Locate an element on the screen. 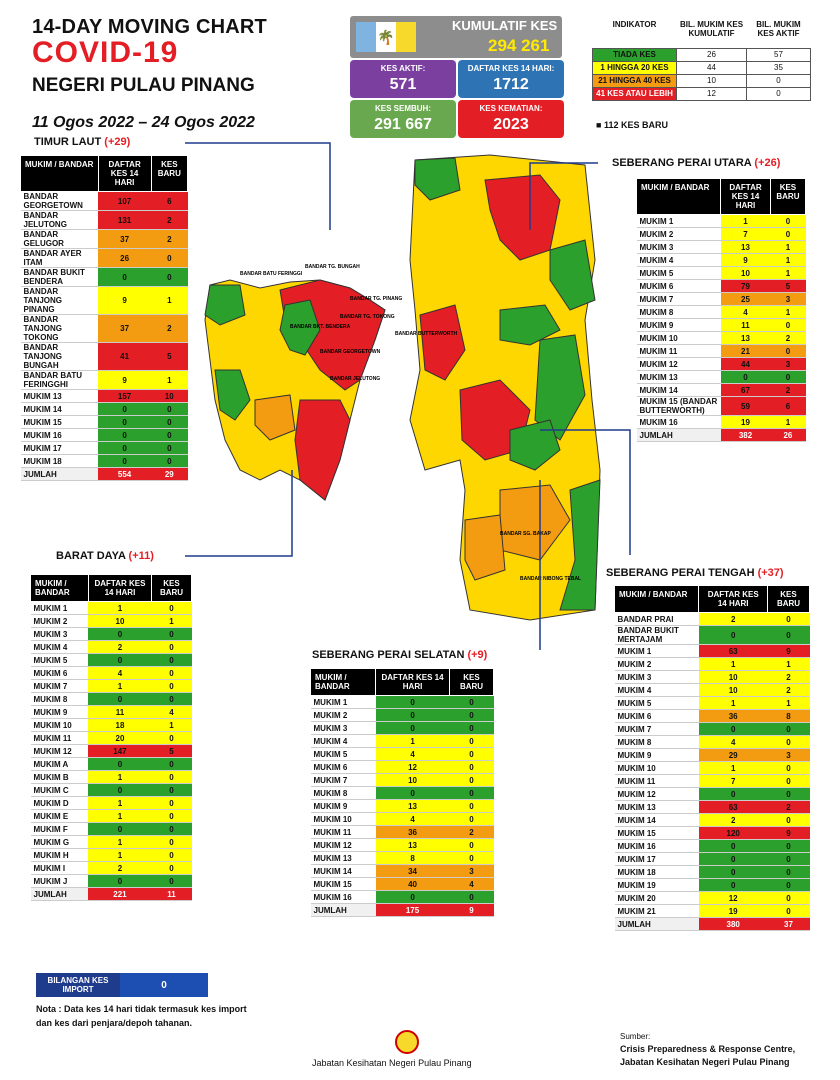  daftar-cell: 67 is located at coordinates (745, 390).